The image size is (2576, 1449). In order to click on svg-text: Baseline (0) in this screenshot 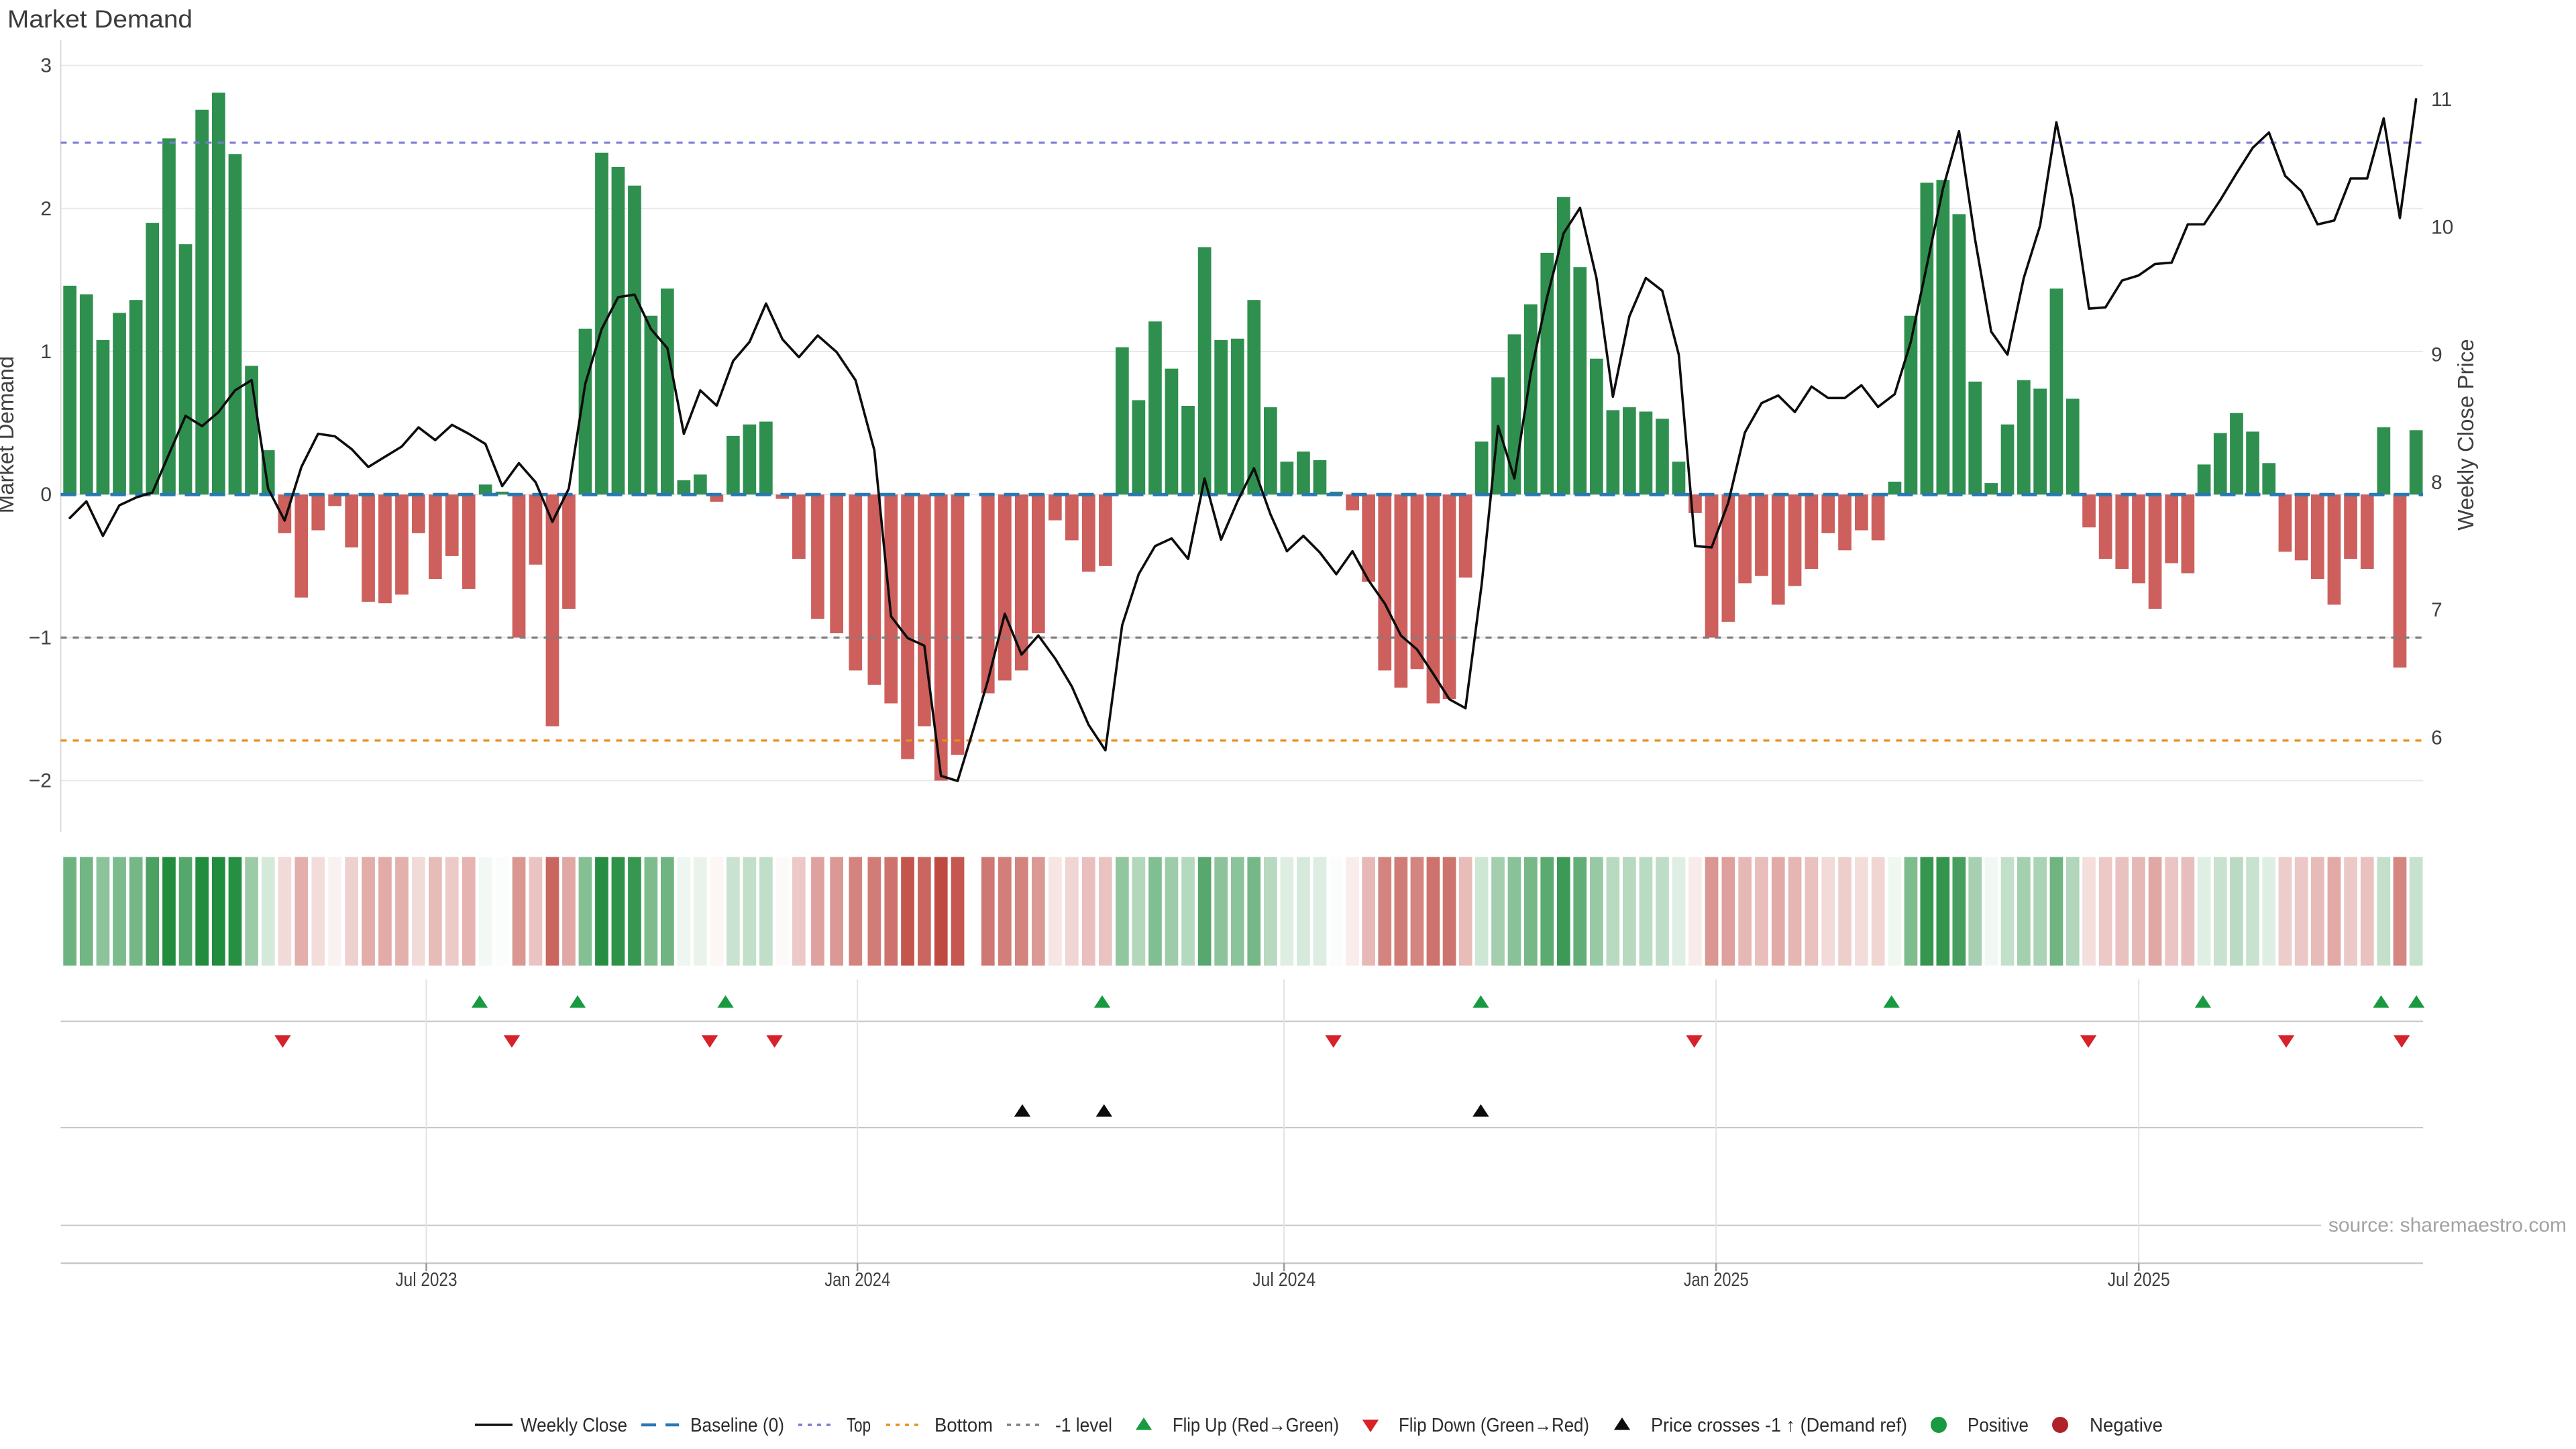, I will do `click(737, 1425)`.